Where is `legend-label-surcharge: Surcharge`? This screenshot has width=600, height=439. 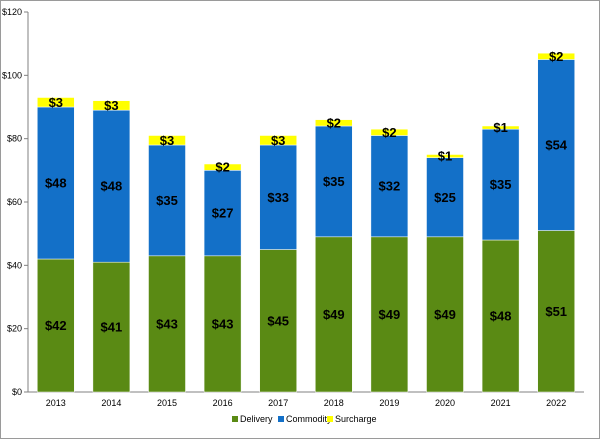 legend-label-surcharge: Surcharge is located at coordinates (356, 419).